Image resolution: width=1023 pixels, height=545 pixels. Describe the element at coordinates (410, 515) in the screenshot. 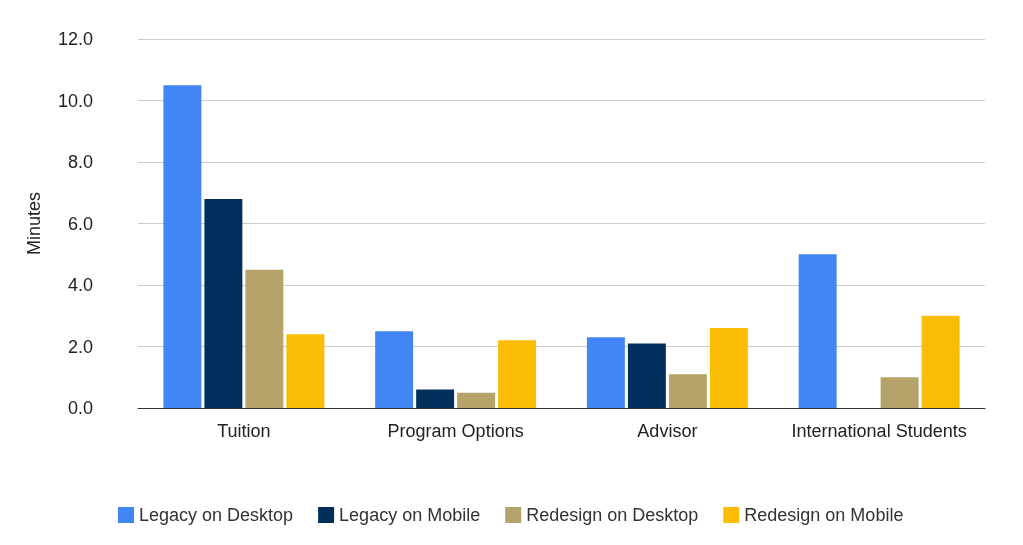

I see `legend-label: Legacy on Mobile` at that location.